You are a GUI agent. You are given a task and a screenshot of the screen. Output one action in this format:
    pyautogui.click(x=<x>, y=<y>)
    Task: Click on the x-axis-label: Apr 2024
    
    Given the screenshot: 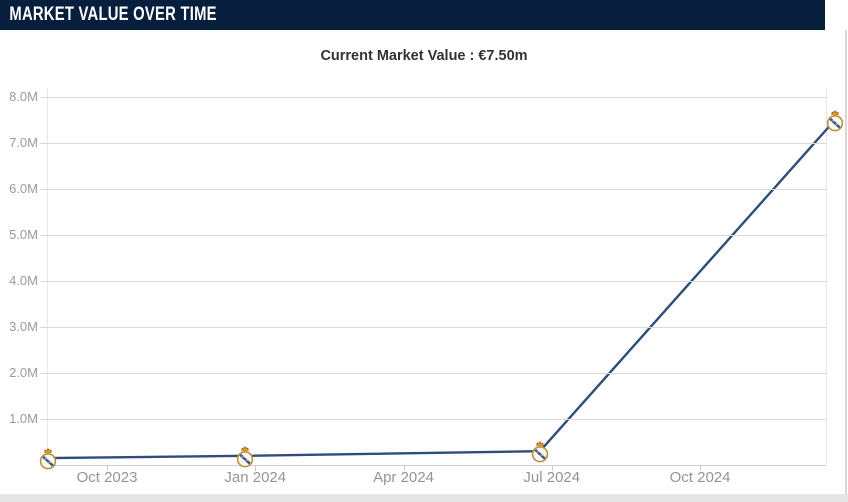 What is the action you would take?
    pyautogui.click(x=403, y=477)
    